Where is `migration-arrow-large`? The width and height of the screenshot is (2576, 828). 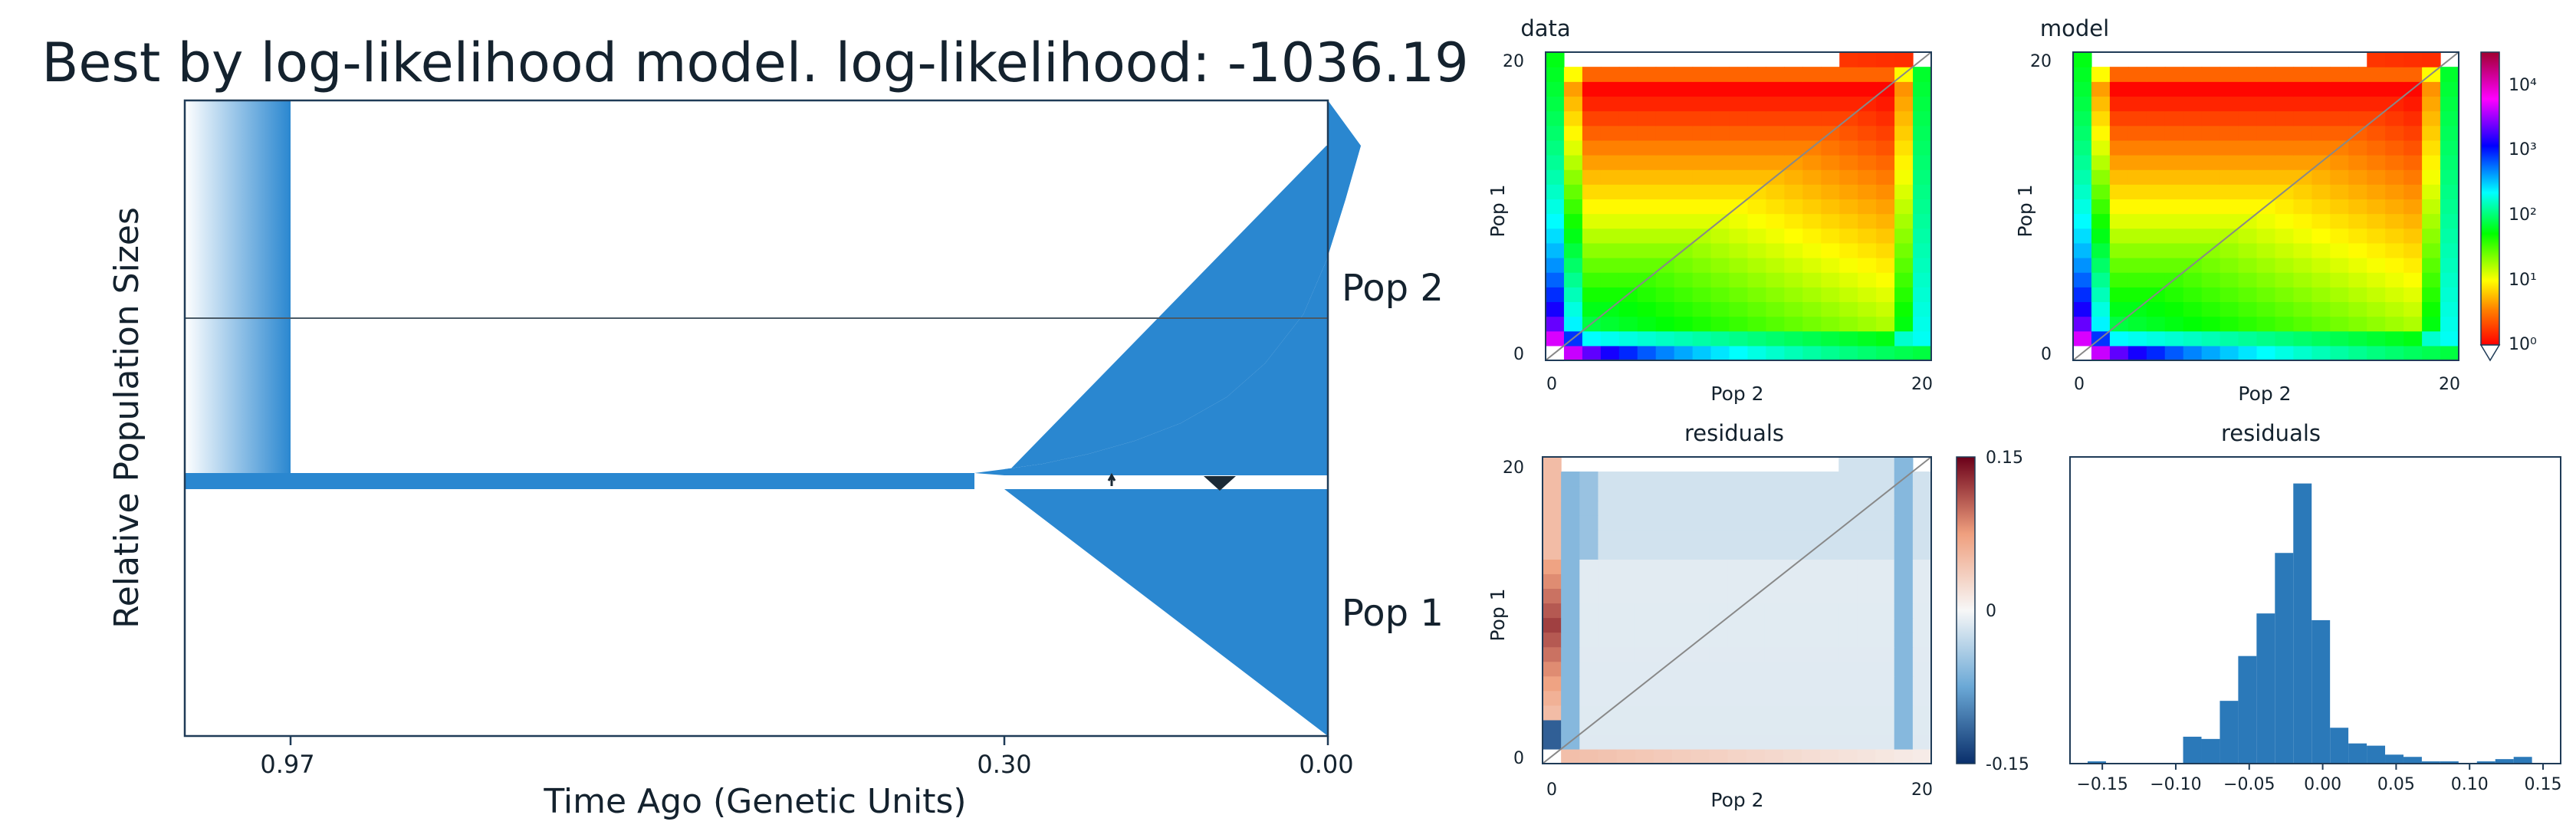 migration-arrow-large is located at coordinates (1220, 484).